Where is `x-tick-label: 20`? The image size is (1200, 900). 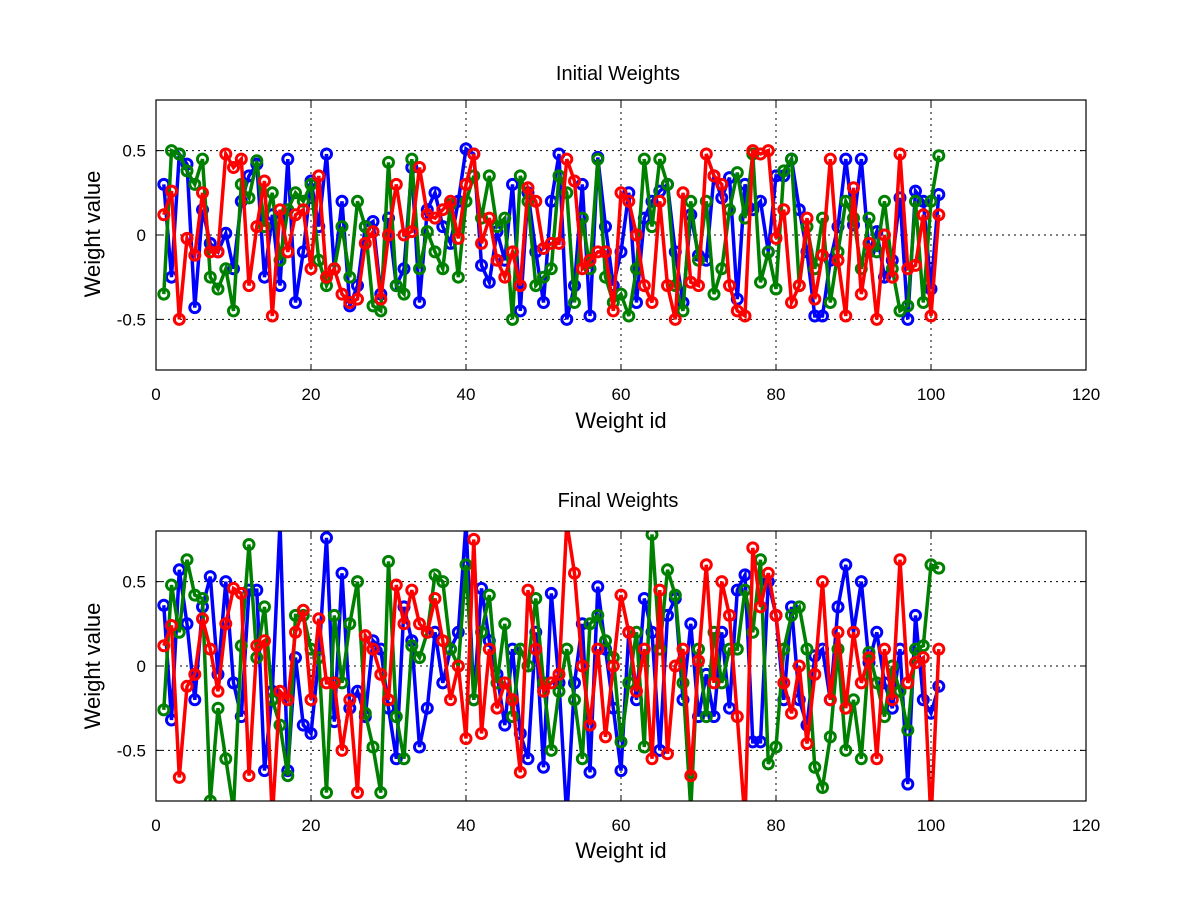
x-tick-label: 20 is located at coordinates (311, 394).